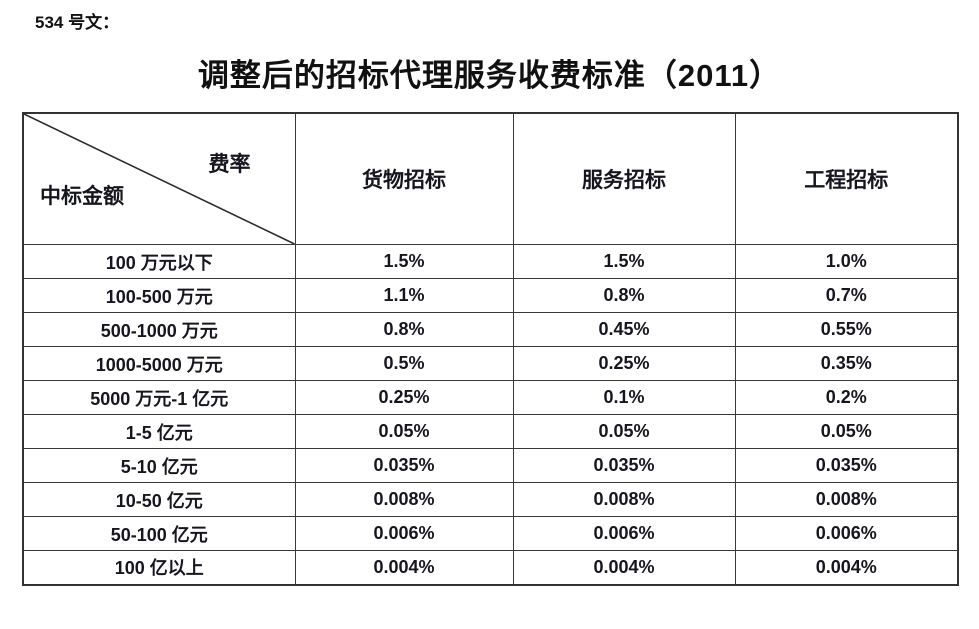 The image size is (979, 629). I want to click on table-row: 100 万元以下 1.5% 1.5% 1.0%, so click(490, 261).